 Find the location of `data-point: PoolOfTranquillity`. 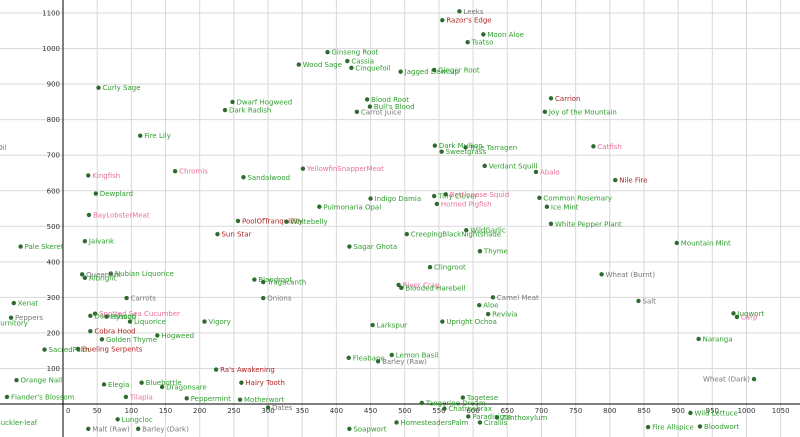

data-point: PoolOfTranquillity is located at coordinates (269, 221).